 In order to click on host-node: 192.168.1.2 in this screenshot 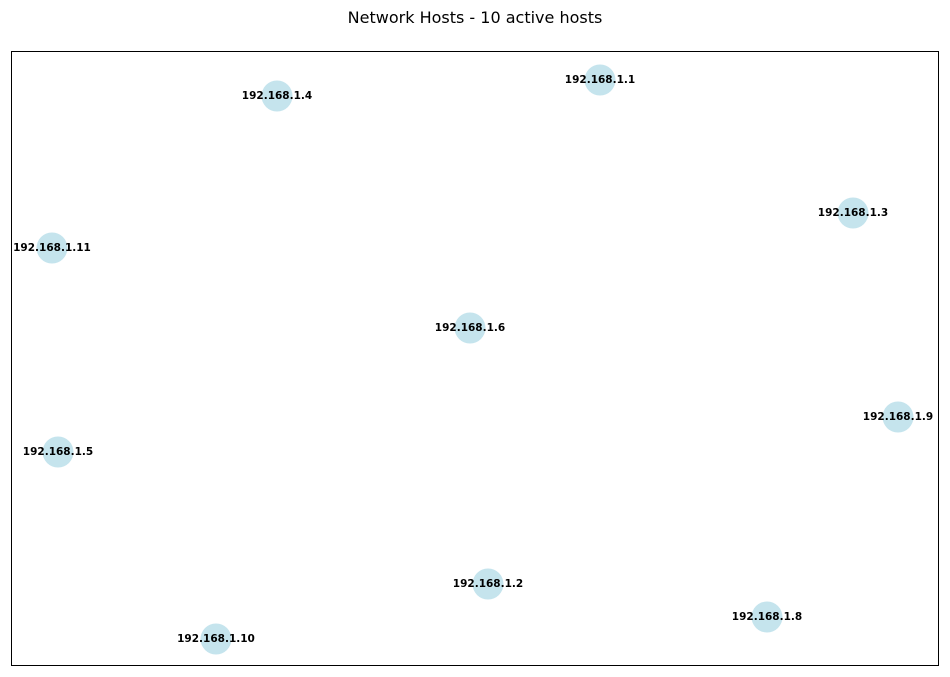, I will do `click(488, 584)`.